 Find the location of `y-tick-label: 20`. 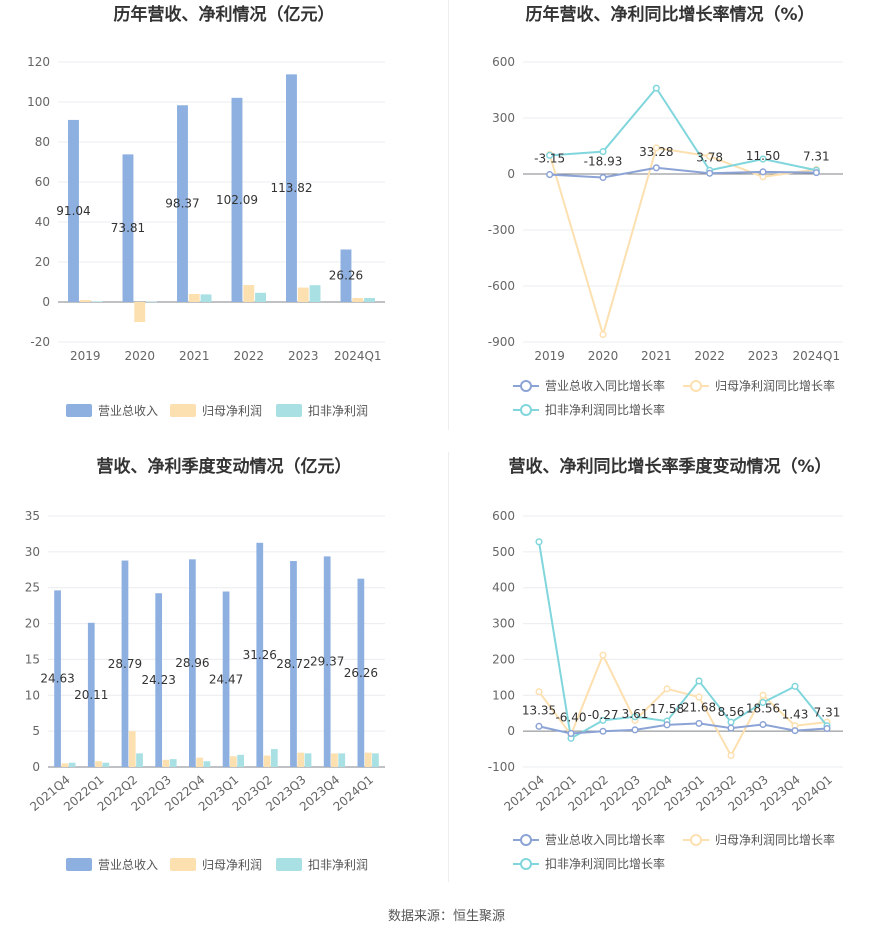

y-tick-label: 20 is located at coordinates (32, 624).